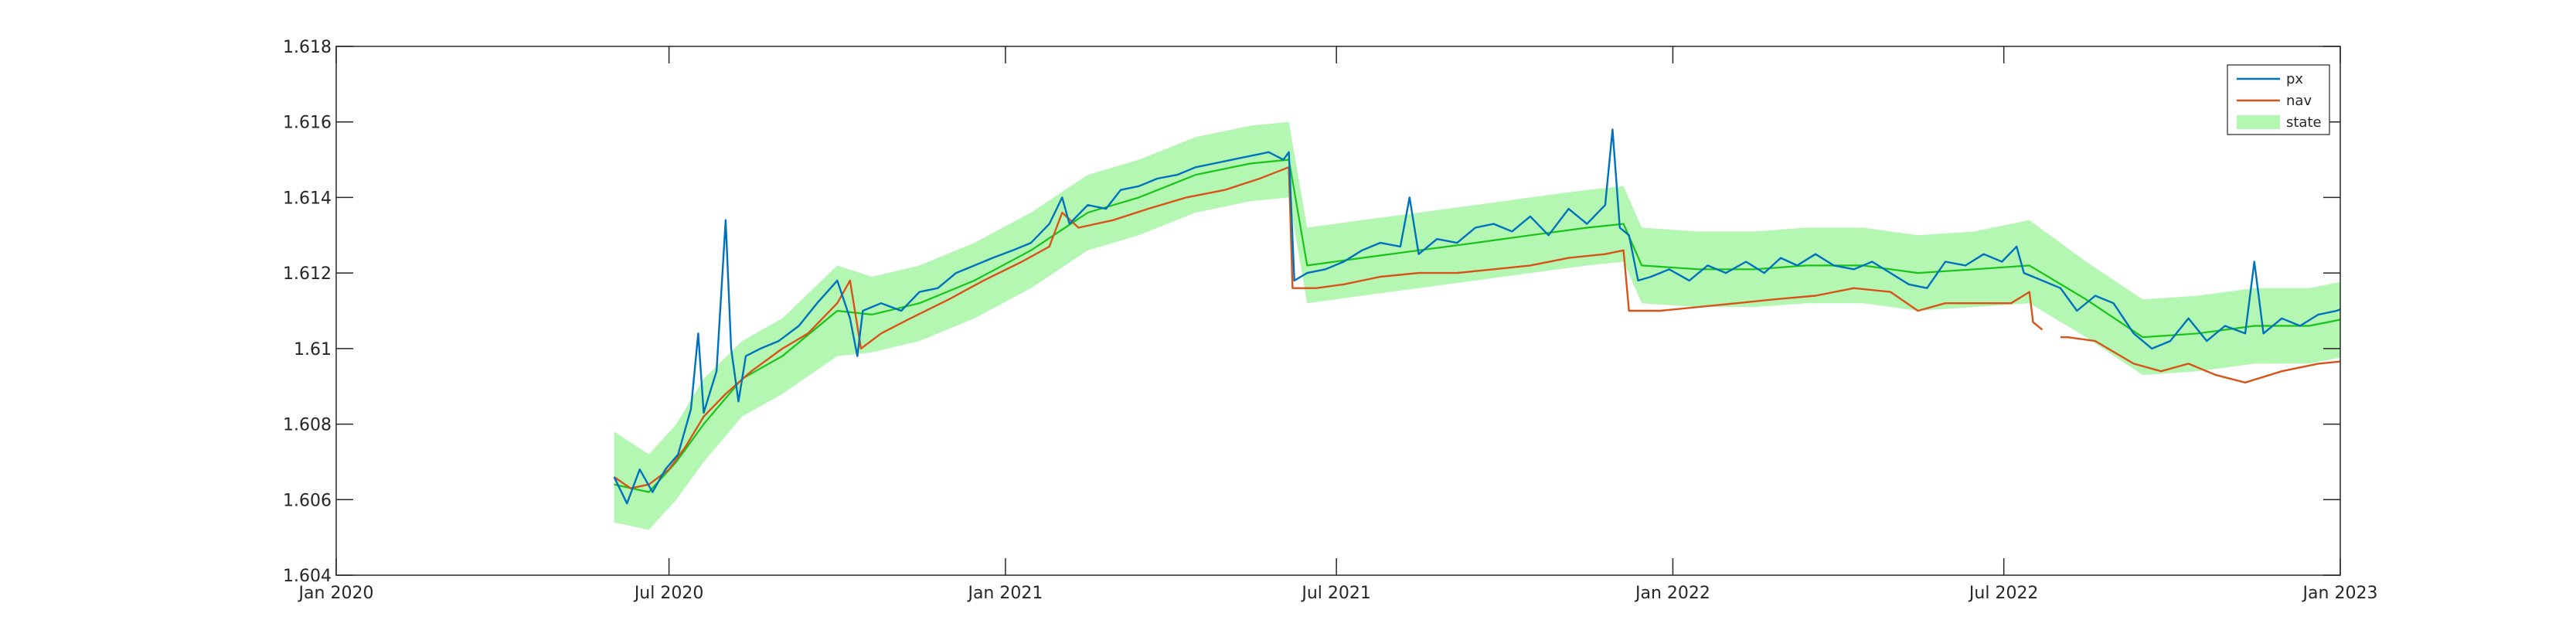 This screenshot has height=644, width=2576. Describe the element at coordinates (668, 593) in the screenshot. I see `x-tick-label: Jul 2020` at that location.